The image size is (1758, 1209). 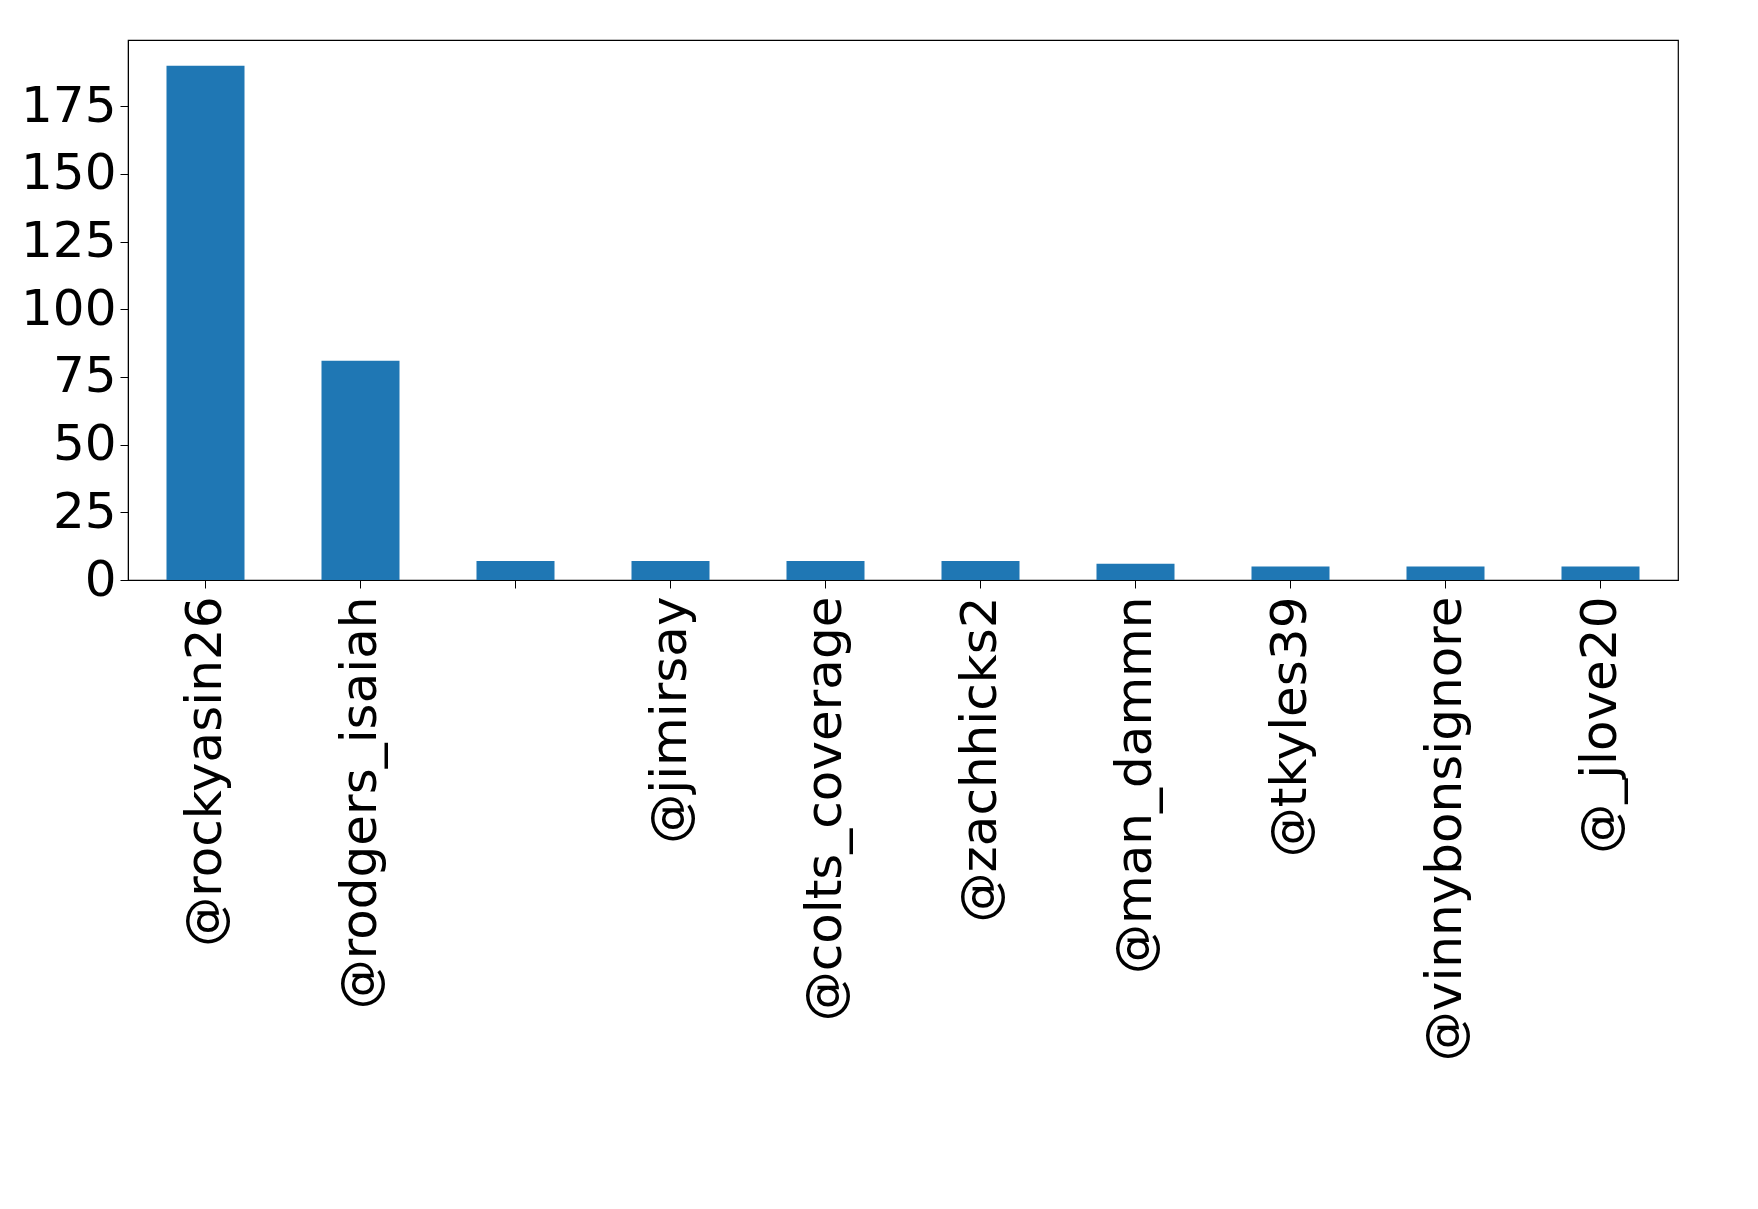 What do you see at coordinates (1133, 785) in the screenshot?
I see `x-tick-label: @man_dammn` at bounding box center [1133, 785].